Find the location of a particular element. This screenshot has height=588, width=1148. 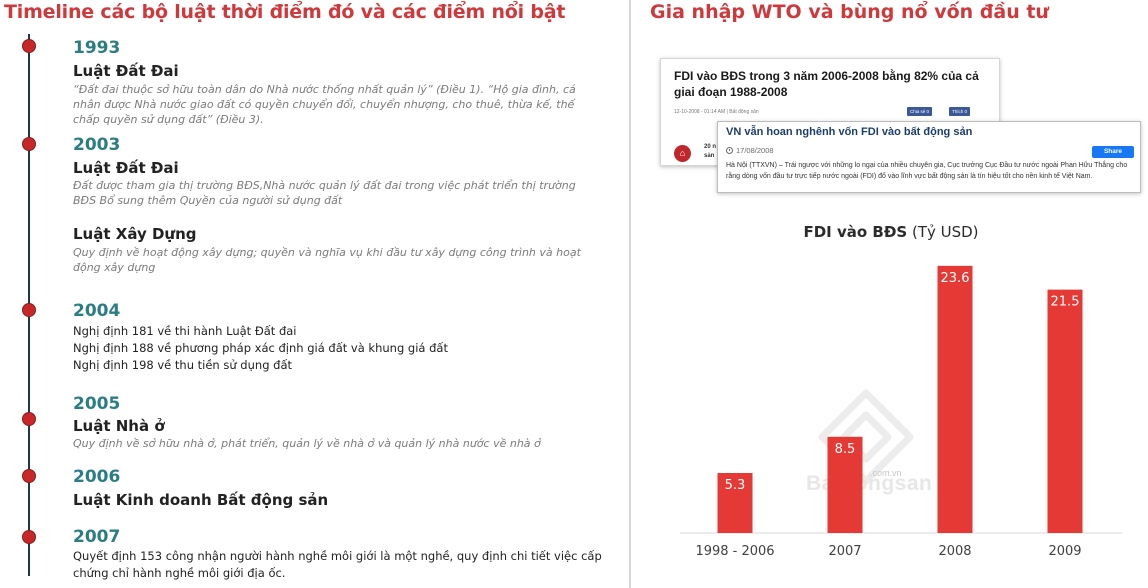

timeline-dot-2005 is located at coordinates (29, 419).